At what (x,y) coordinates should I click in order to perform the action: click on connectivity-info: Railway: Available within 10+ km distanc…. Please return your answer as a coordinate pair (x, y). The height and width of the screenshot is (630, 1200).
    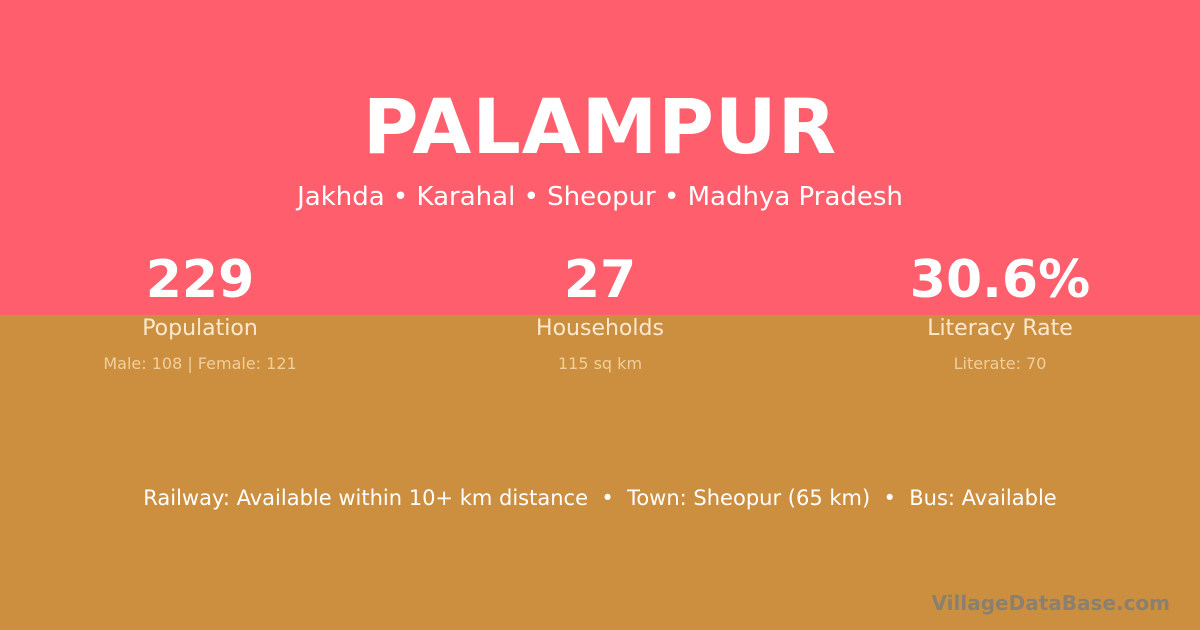
    Looking at the image, I should click on (600, 498).